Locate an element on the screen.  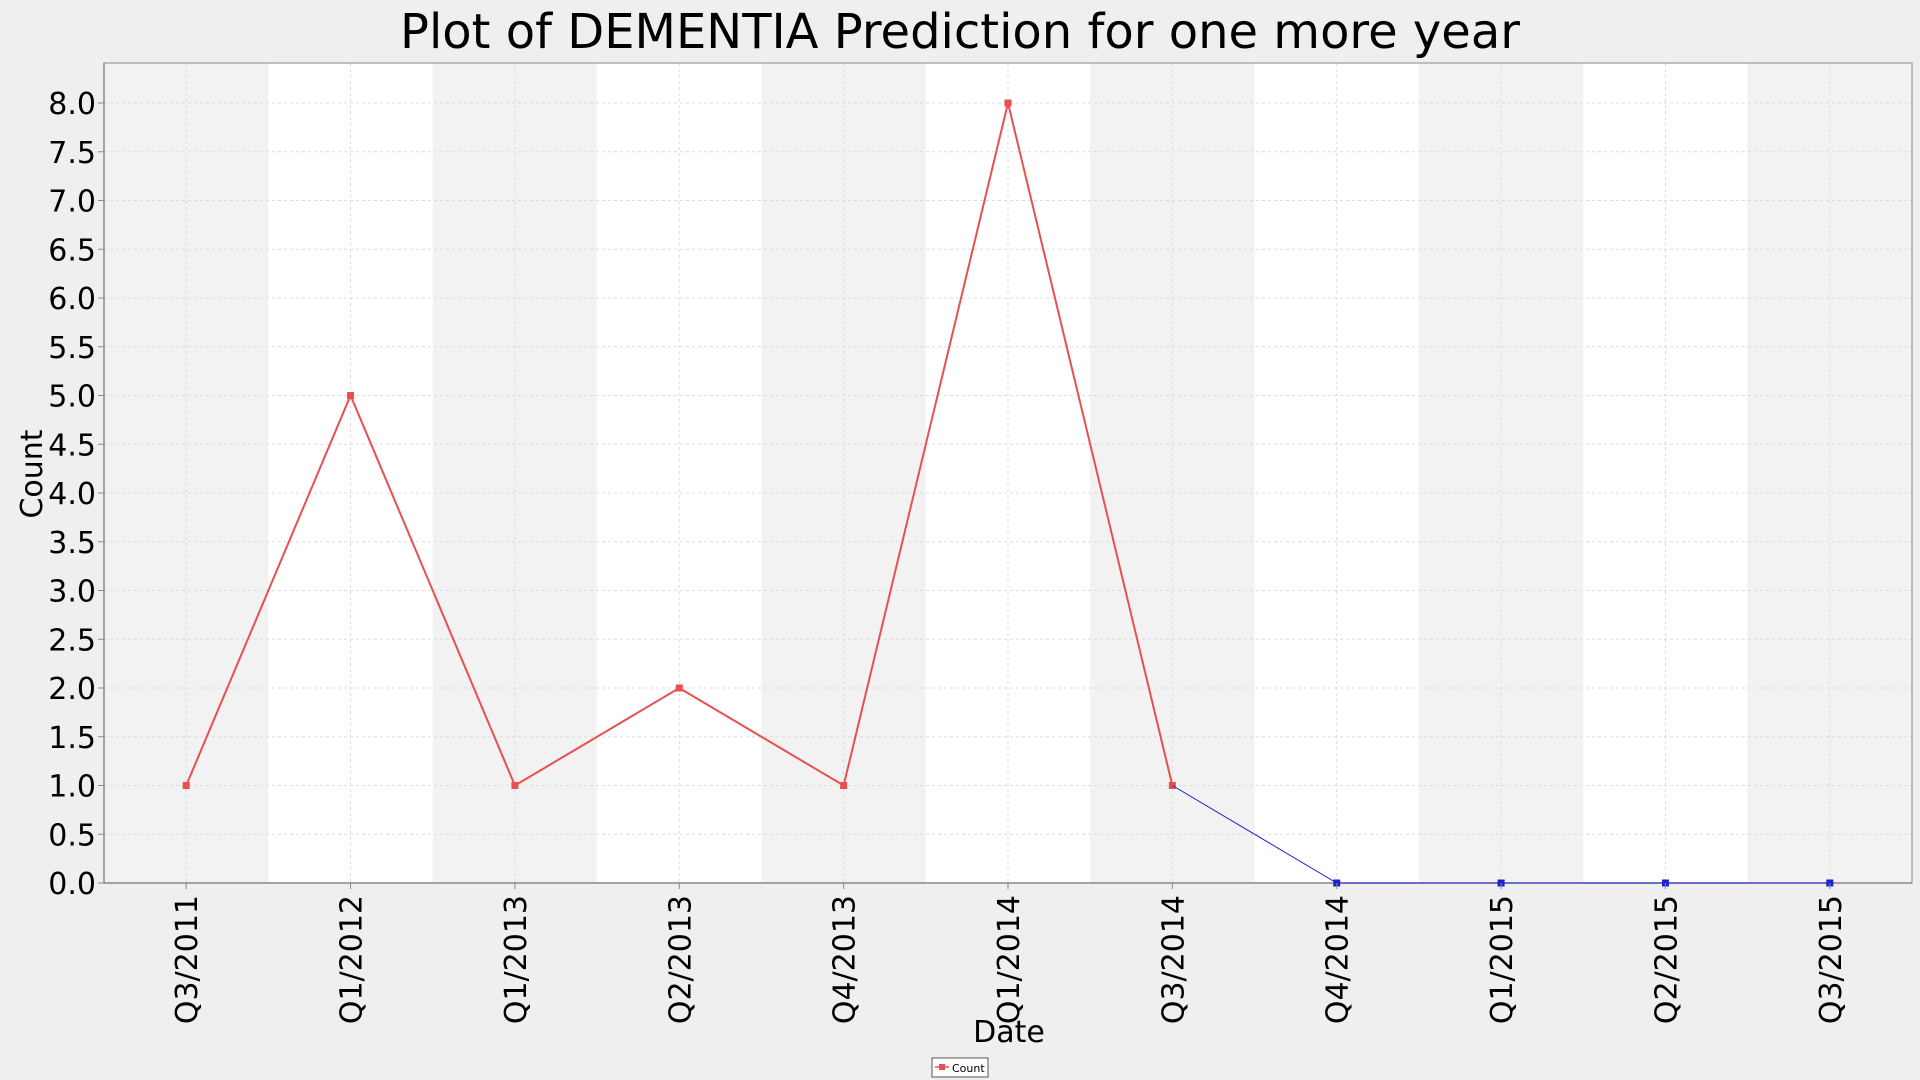
x-tick-label: Q2/2015 is located at coordinates (1666, 959).